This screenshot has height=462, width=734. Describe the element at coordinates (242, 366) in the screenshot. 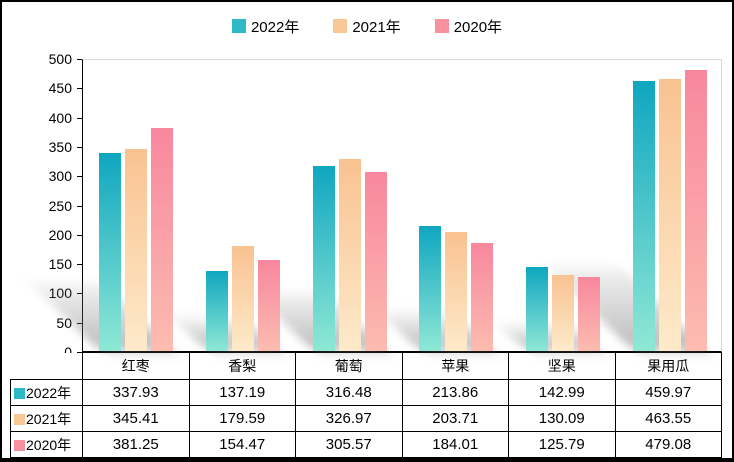

I see `table-header-cell: 香梨` at that location.